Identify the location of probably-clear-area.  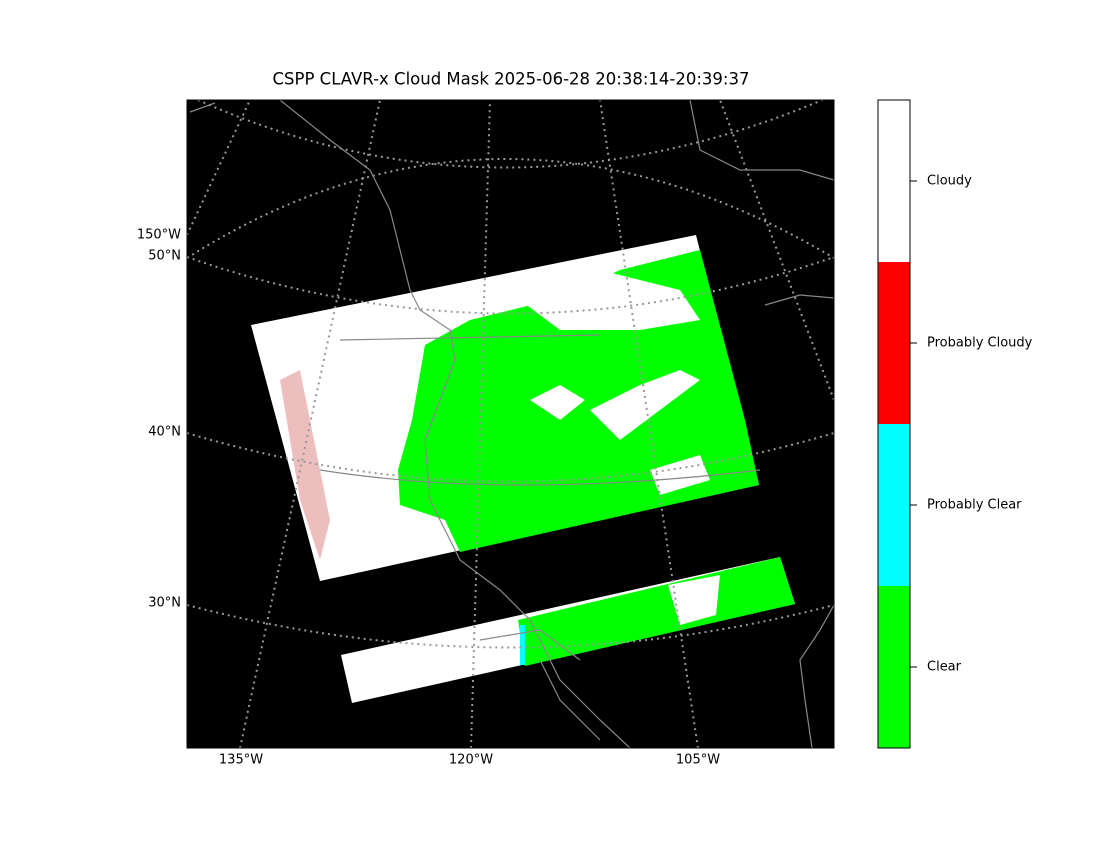
(522, 645).